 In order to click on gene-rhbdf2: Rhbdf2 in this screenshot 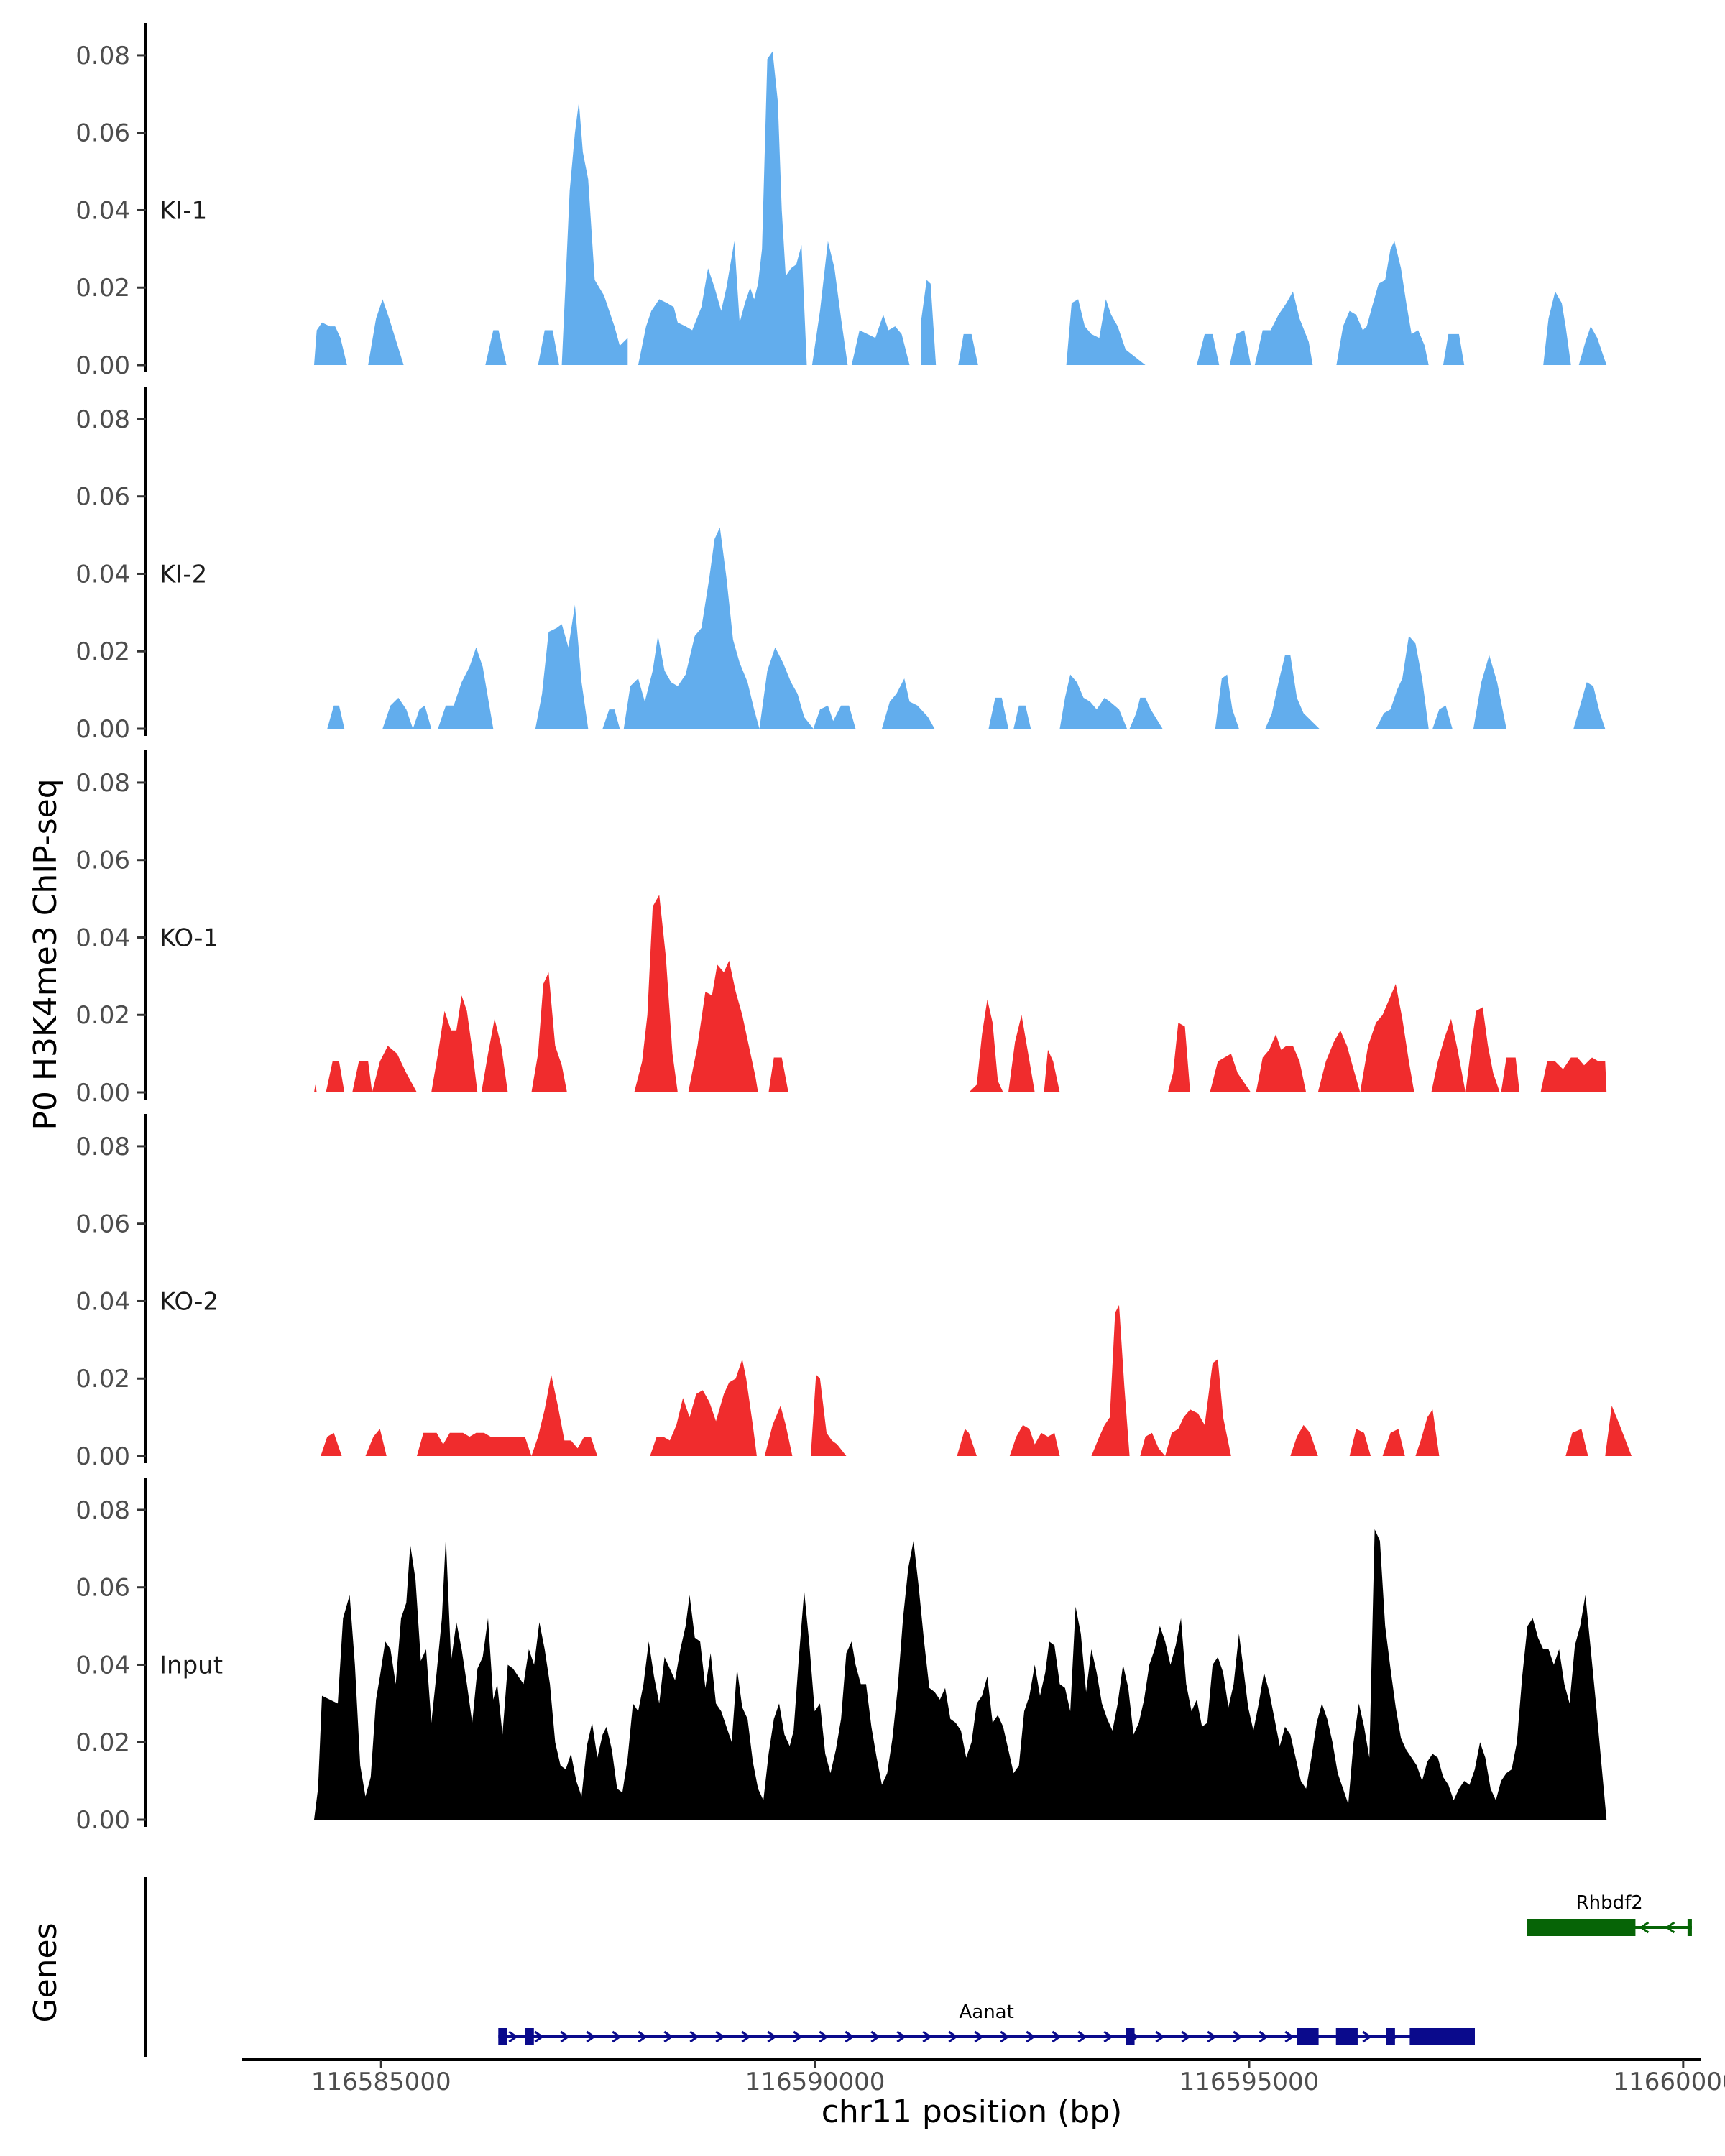, I will do `click(1609, 1914)`.